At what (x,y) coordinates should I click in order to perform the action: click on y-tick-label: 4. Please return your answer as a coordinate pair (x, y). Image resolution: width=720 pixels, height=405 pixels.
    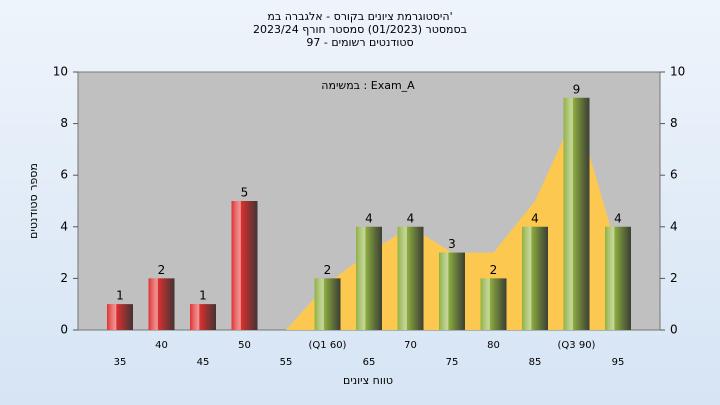
    Looking at the image, I should click on (64, 226).